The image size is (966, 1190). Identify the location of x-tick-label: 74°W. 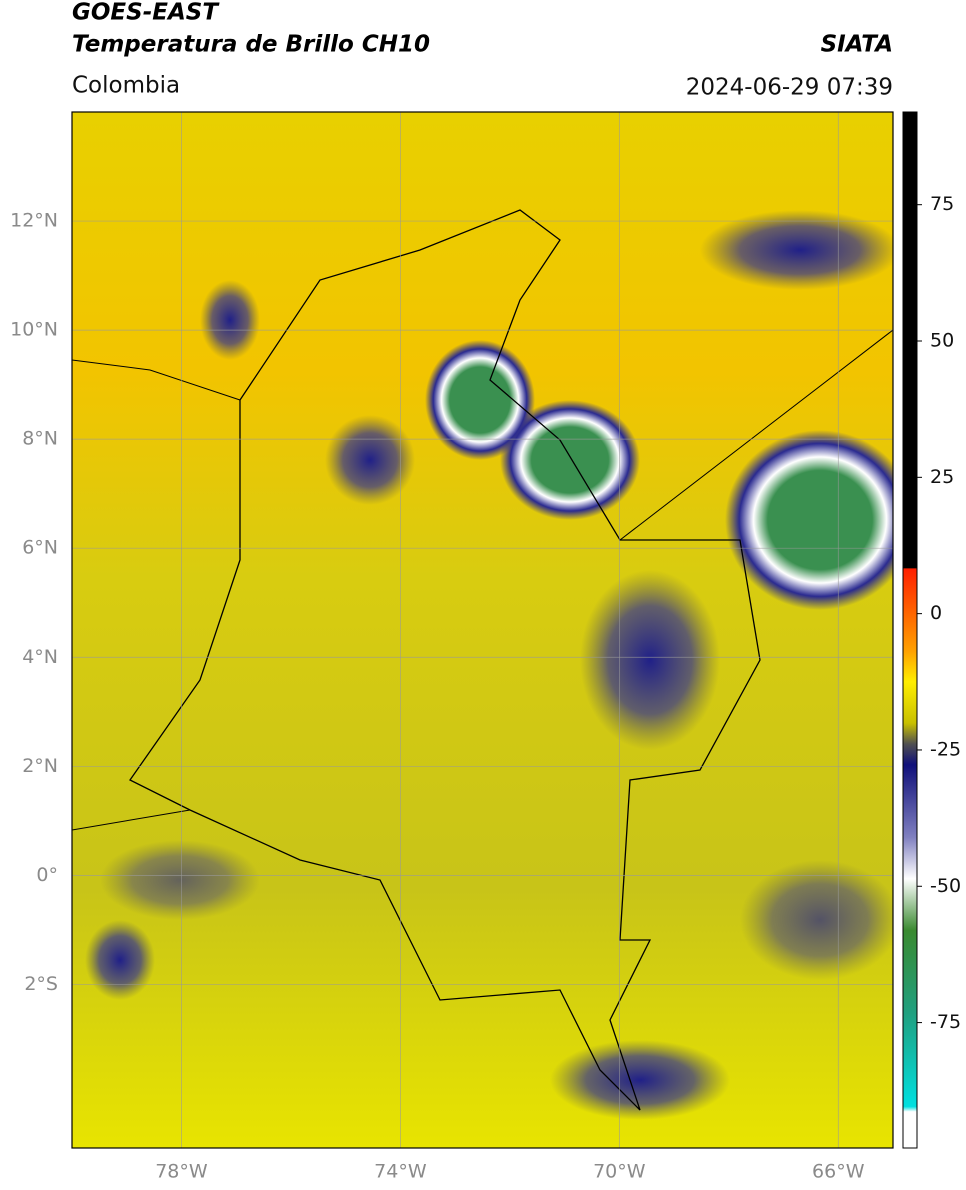
(400, 1172).